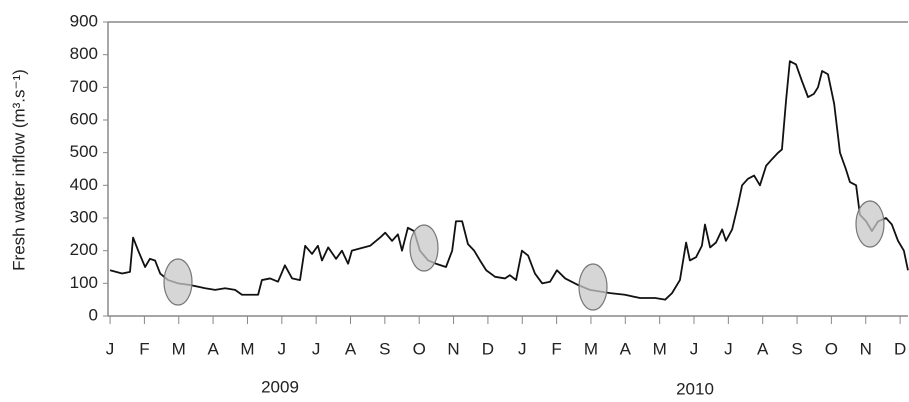 This screenshot has height=402, width=909. I want to click on y-tick-label: 500, so click(84, 151).